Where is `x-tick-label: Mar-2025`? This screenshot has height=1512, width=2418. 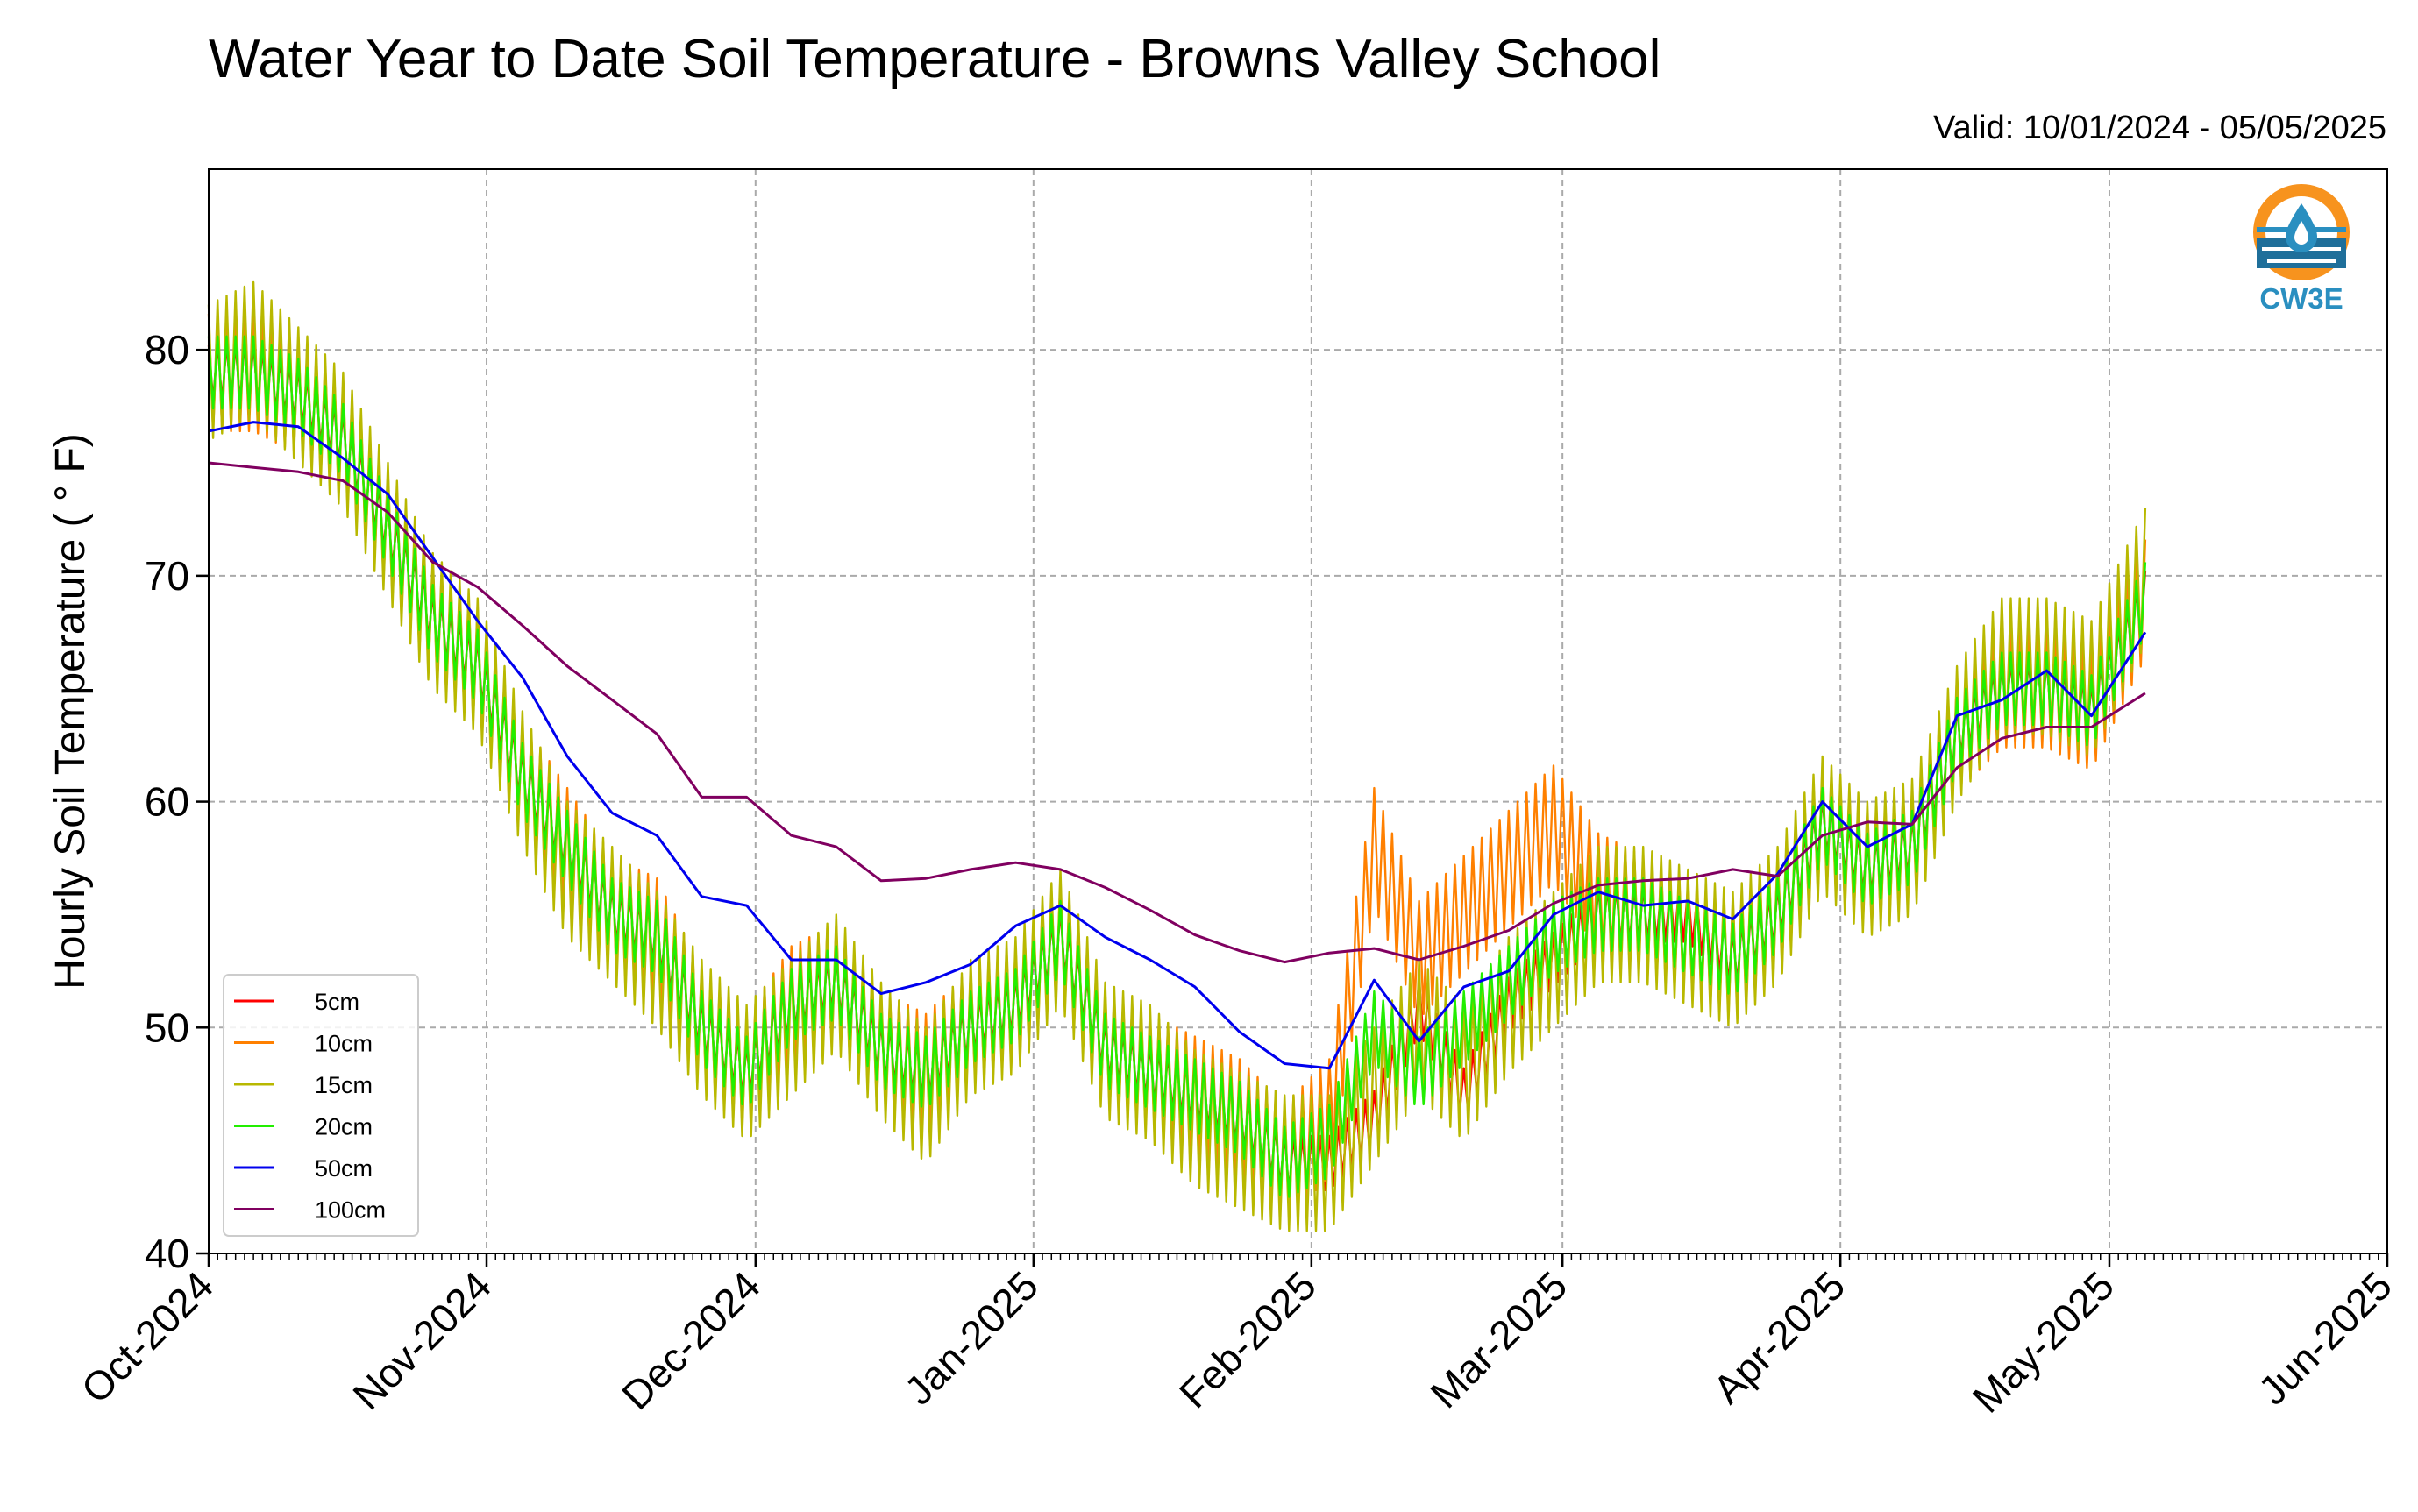
x-tick-label: Mar-2025 is located at coordinates (1498, 1339).